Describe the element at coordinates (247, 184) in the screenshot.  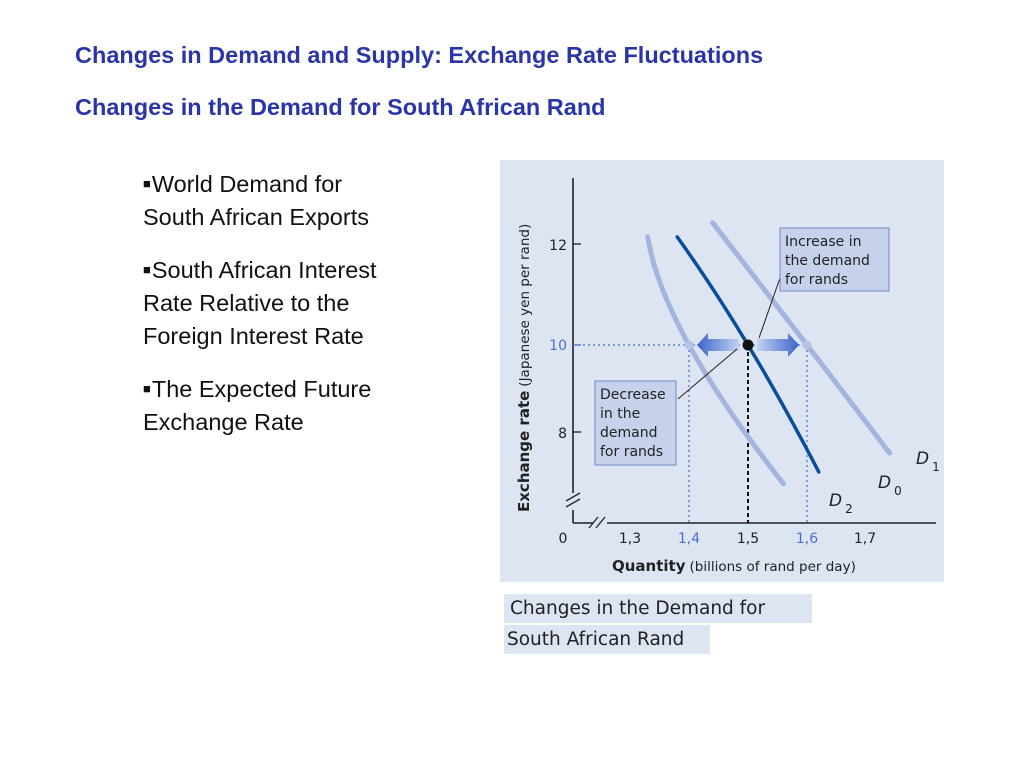
I see `bullet-text-line: World Demand for` at that location.